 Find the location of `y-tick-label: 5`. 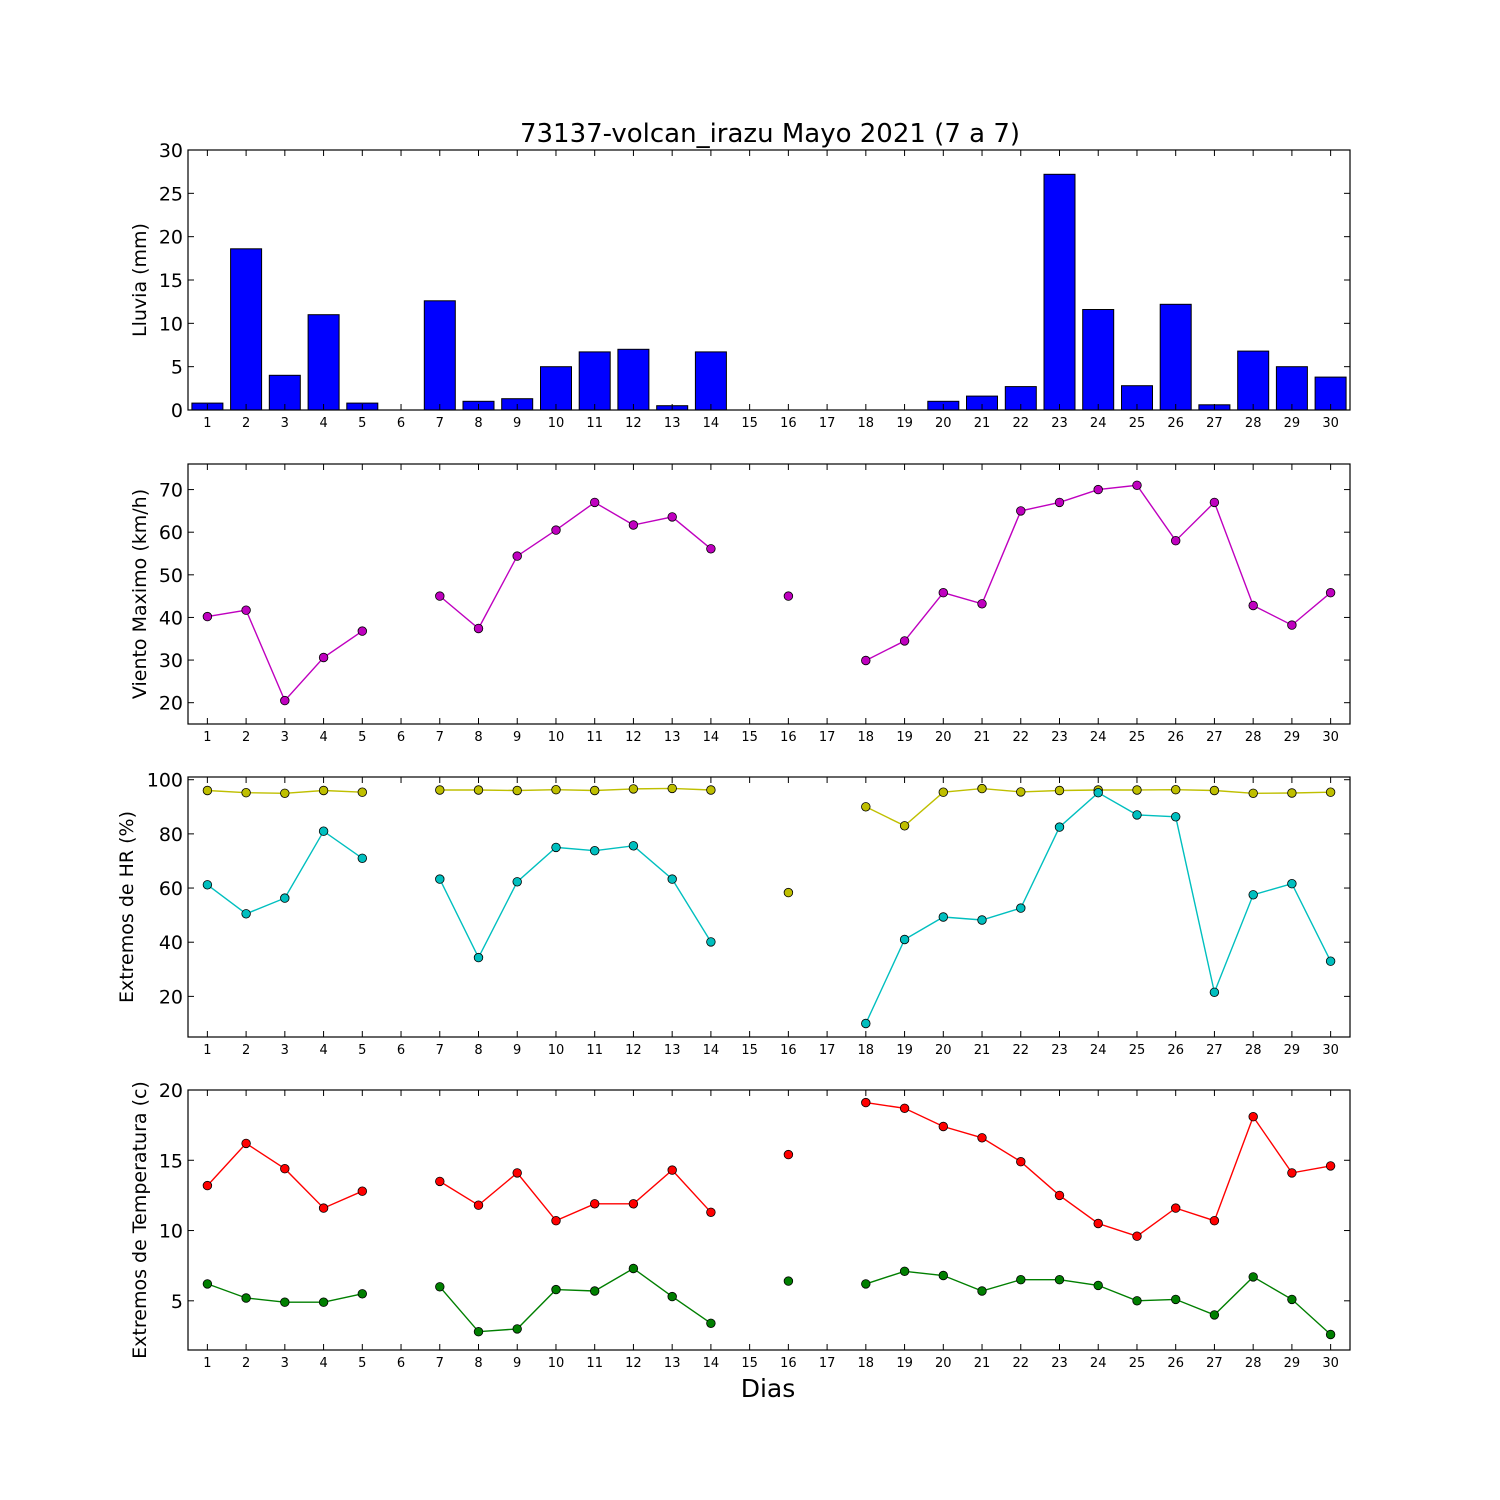

y-tick-label: 5 is located at coordinates (177, 1302).